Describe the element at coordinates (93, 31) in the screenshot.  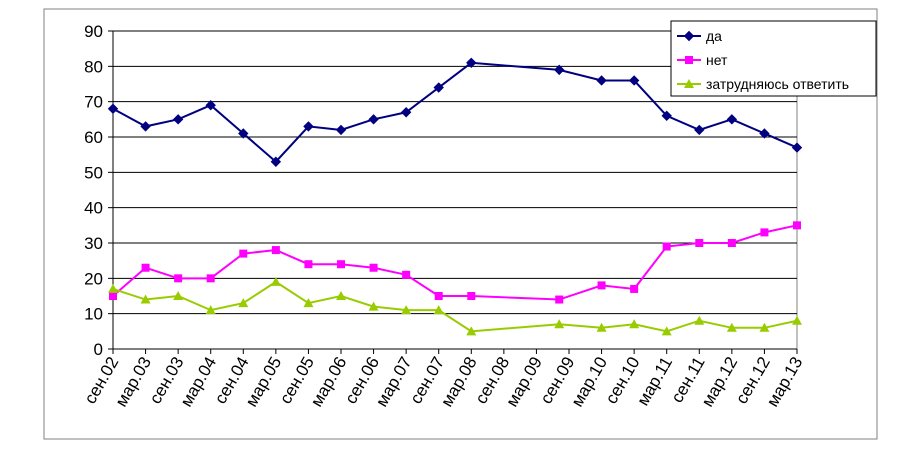
I see `y-tick-label: 90` at that location.